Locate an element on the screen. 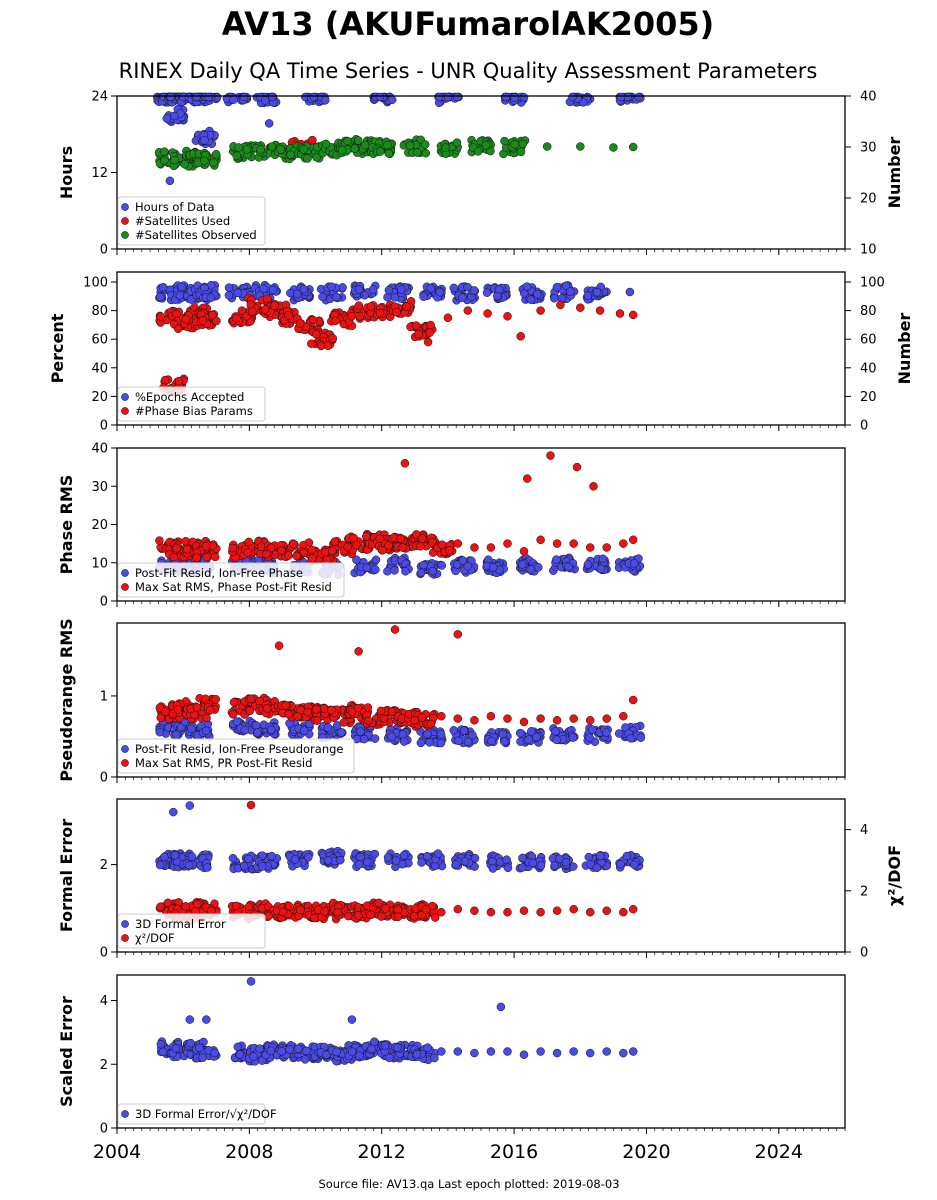 This screenshot has width=937, height=1200. y-axis-label: Formal Error is located at coordinates (66, 875).